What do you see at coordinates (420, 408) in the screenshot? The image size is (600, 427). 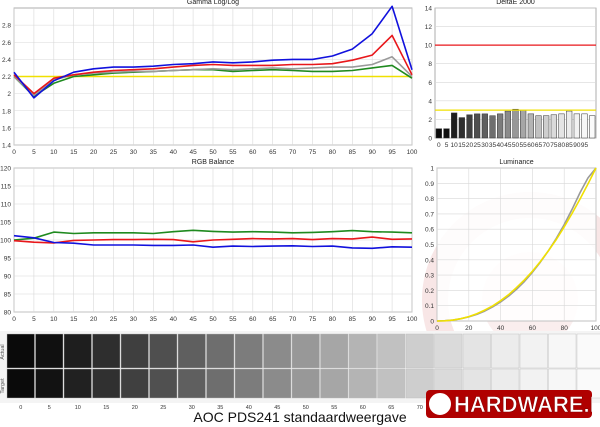 I see `swatch-label: 70` at bounding box center [420, 408].